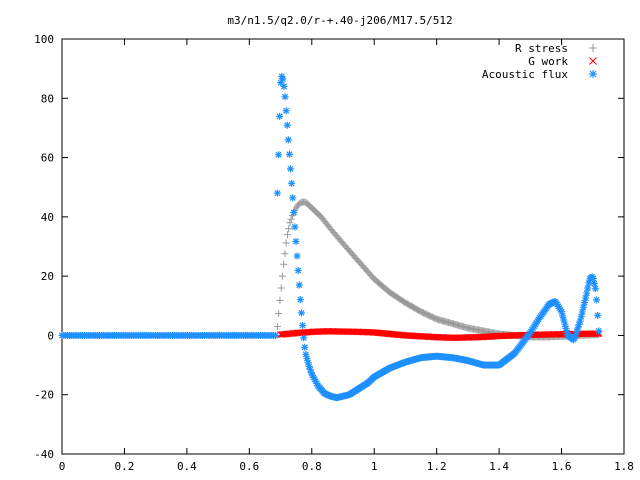 This screenshot has height=480, width=640. Describe the element at coordinates (312, 256) in the screenshot. I see `x-tick: 0.8` at that location.